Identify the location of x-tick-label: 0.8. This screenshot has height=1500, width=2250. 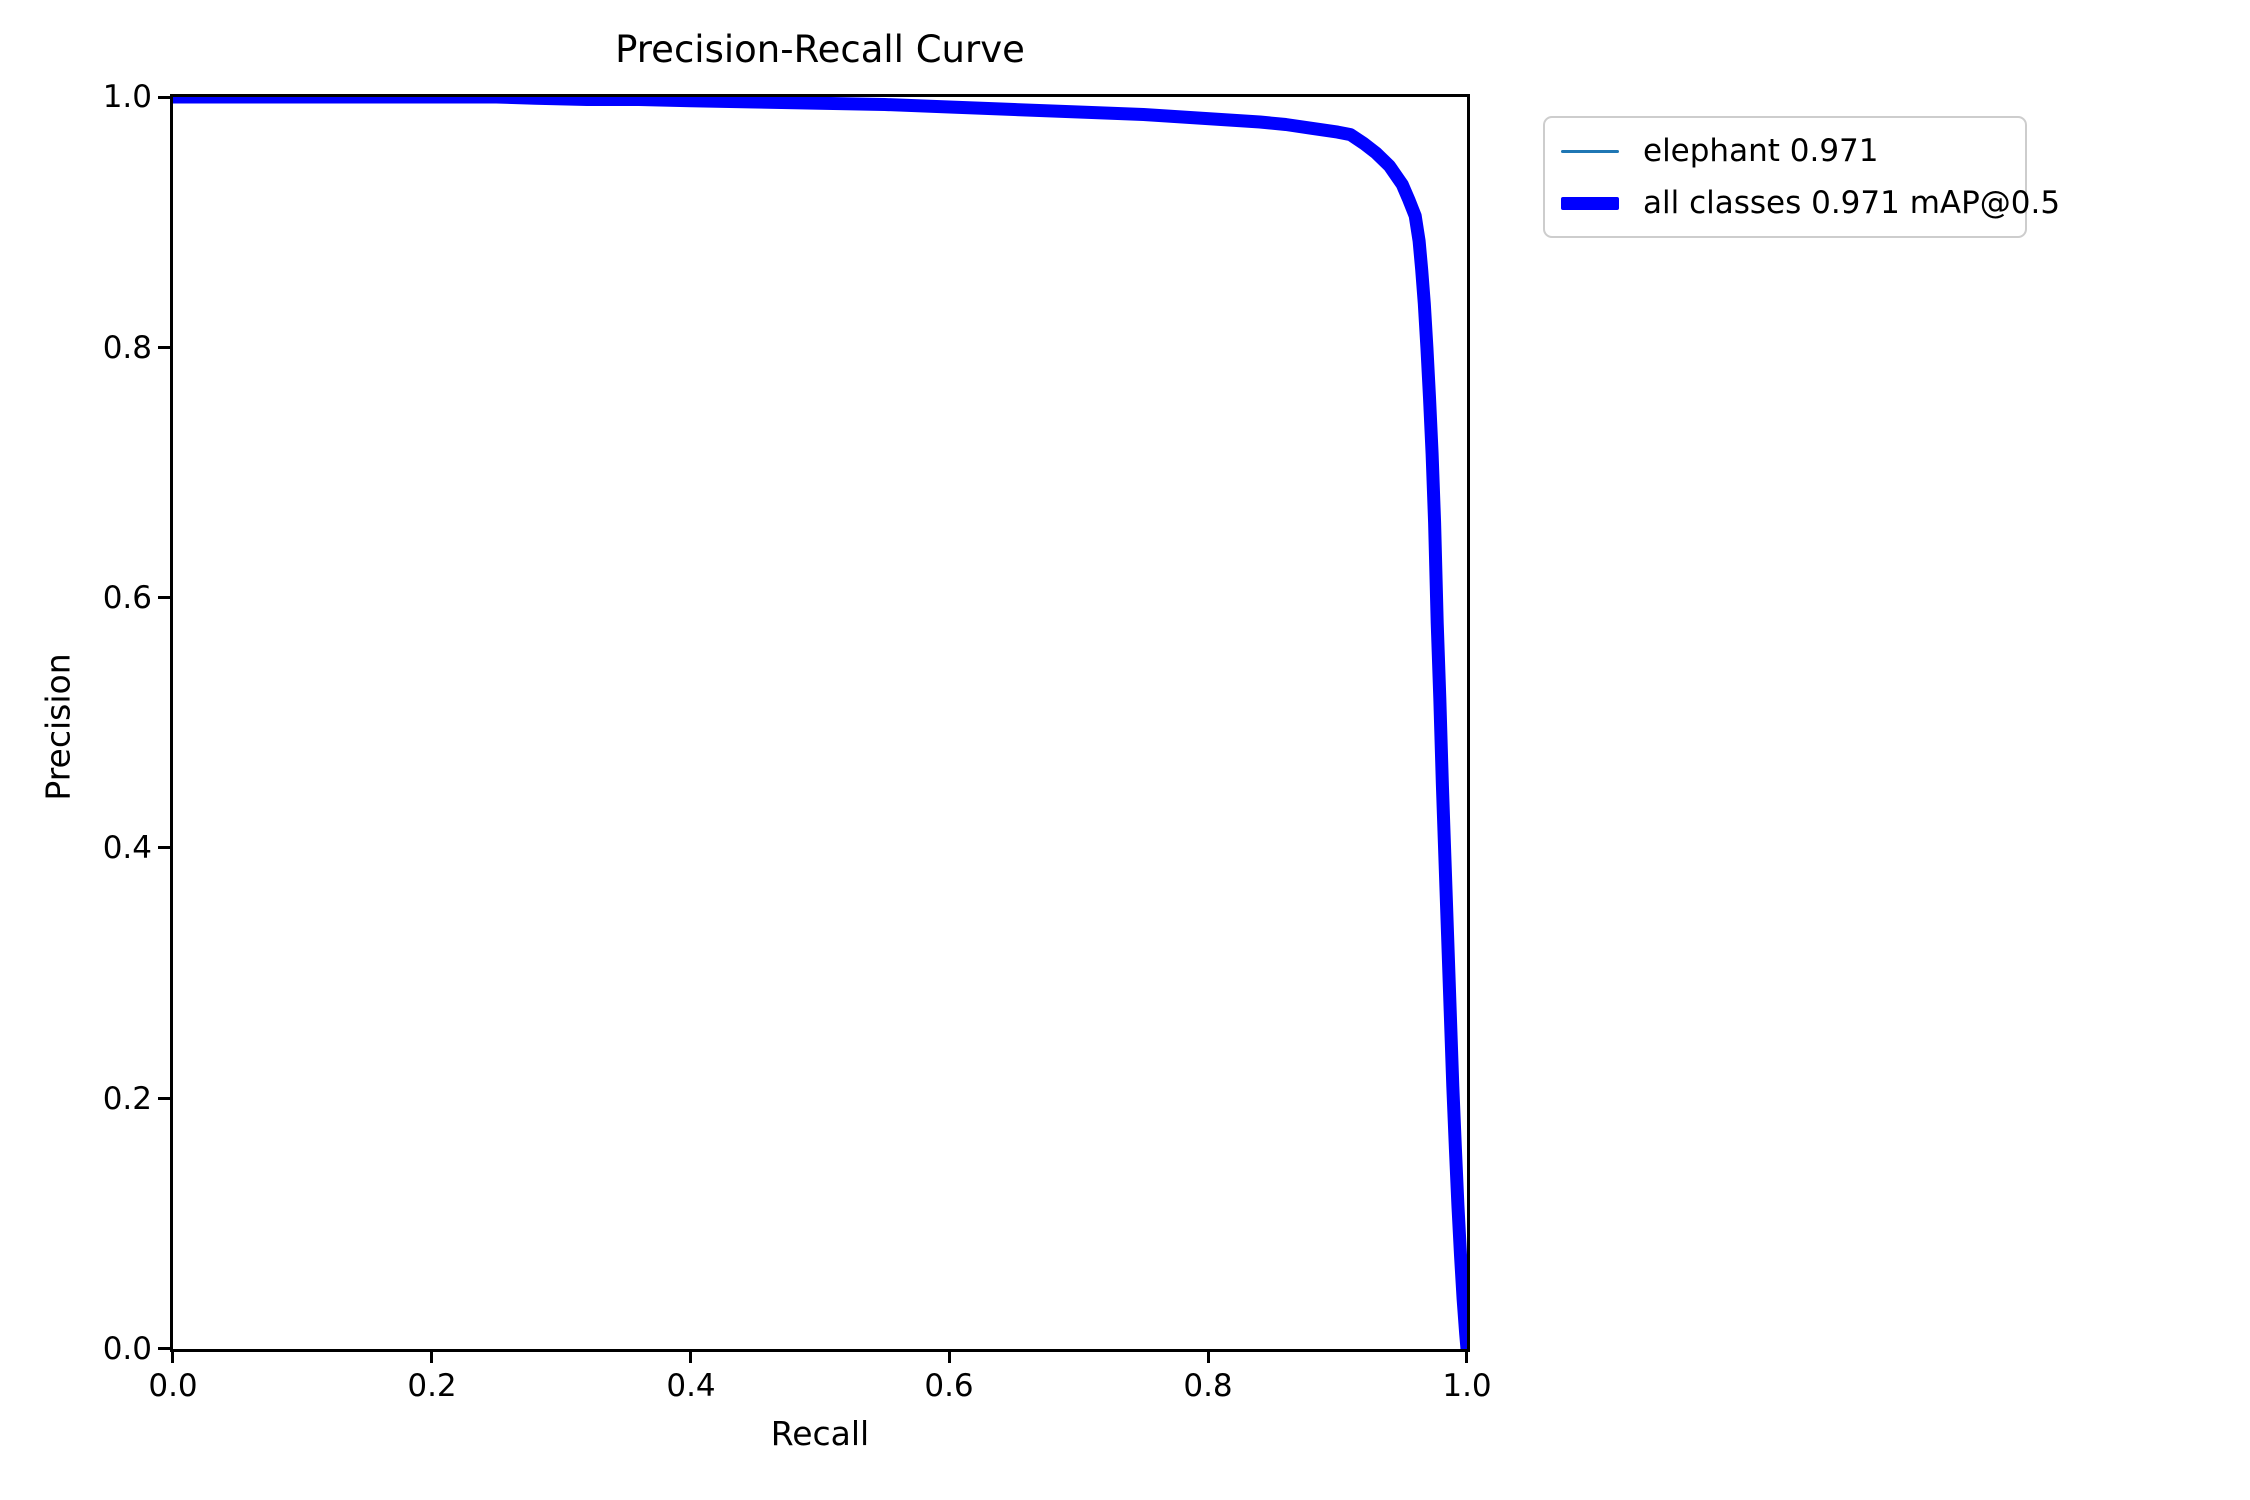
(1208, 1386).